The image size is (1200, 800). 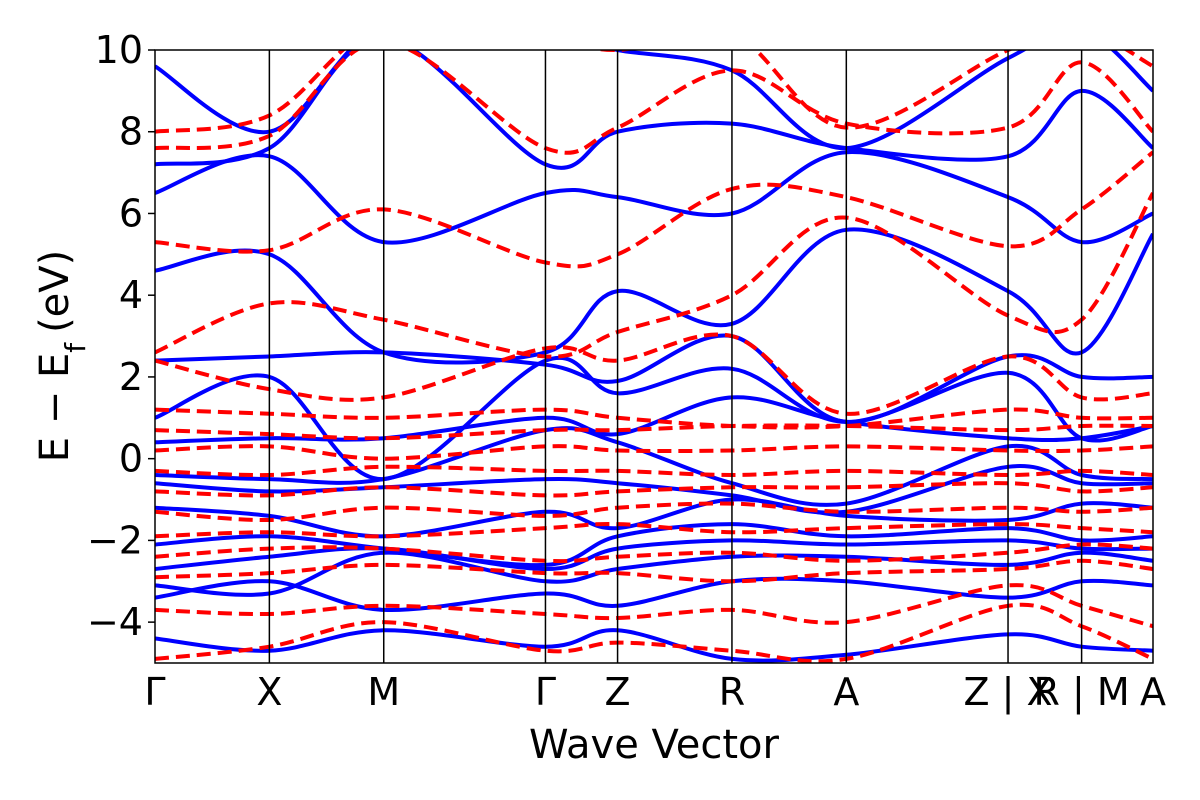 What do you see at coordinates (131, 213) in the screenshot?
I see `y-tick-label: 6` at bounding box center [131, 213].